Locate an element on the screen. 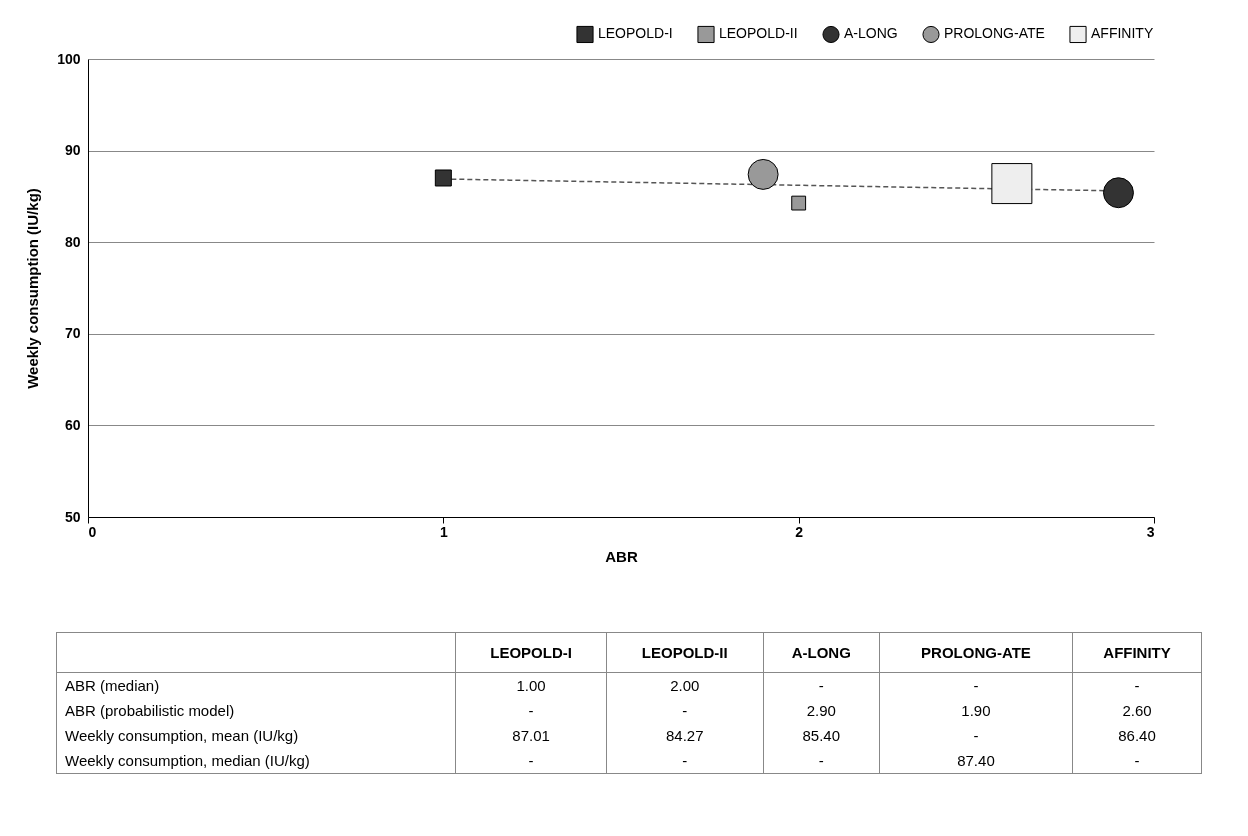 The image size is (1248, 836). legend-label: AFFINITY is located at coordinates (1122, 33).